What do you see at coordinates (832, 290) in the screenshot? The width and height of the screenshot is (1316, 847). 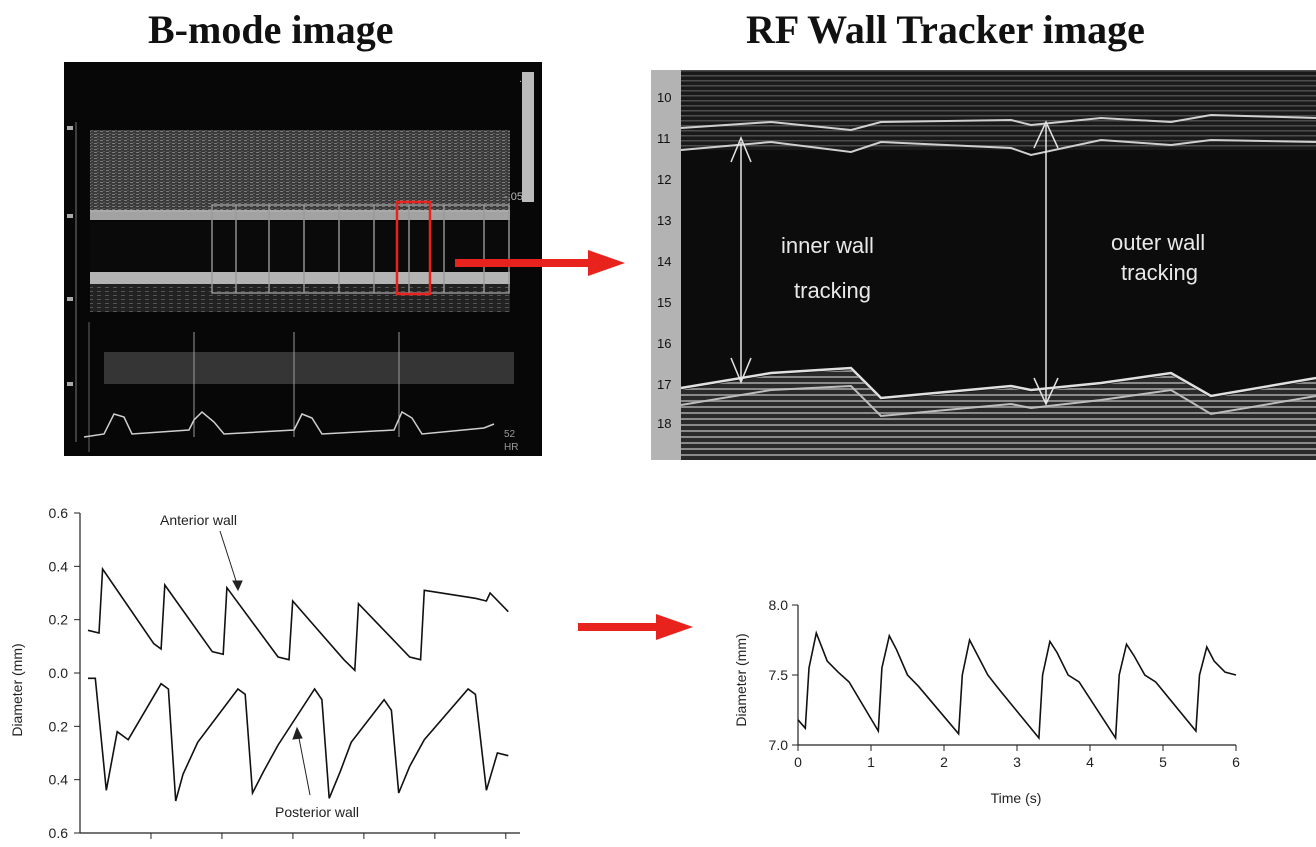 I see `inner-wall-label-2: tracking` at bounding box center [832, 290].